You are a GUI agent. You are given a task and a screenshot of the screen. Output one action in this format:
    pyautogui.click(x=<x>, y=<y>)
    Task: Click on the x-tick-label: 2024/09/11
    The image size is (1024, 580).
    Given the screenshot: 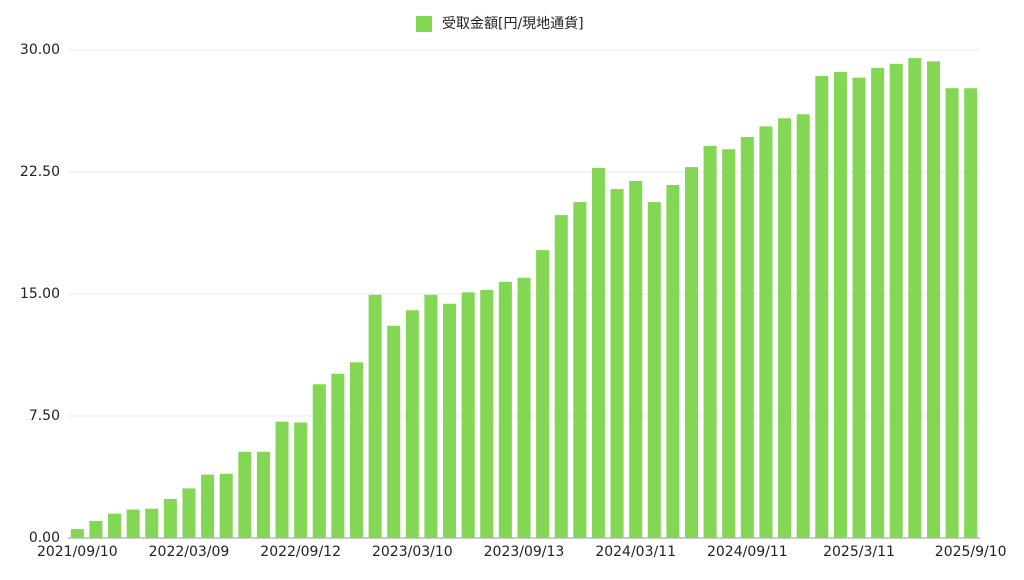 What is the action you would take?
    pyautogui.click(x=747, y=552)
    